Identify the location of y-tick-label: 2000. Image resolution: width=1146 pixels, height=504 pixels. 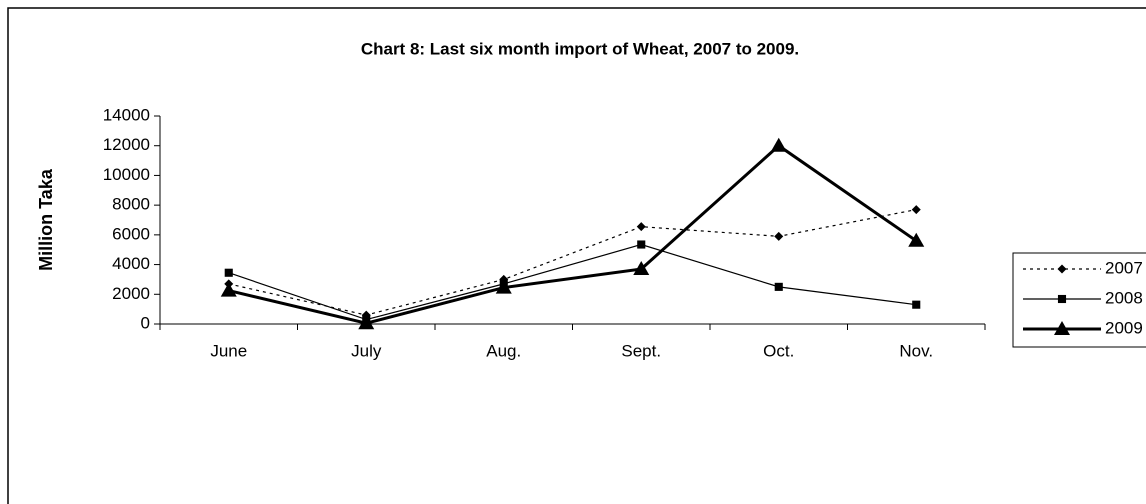
(131, 293).